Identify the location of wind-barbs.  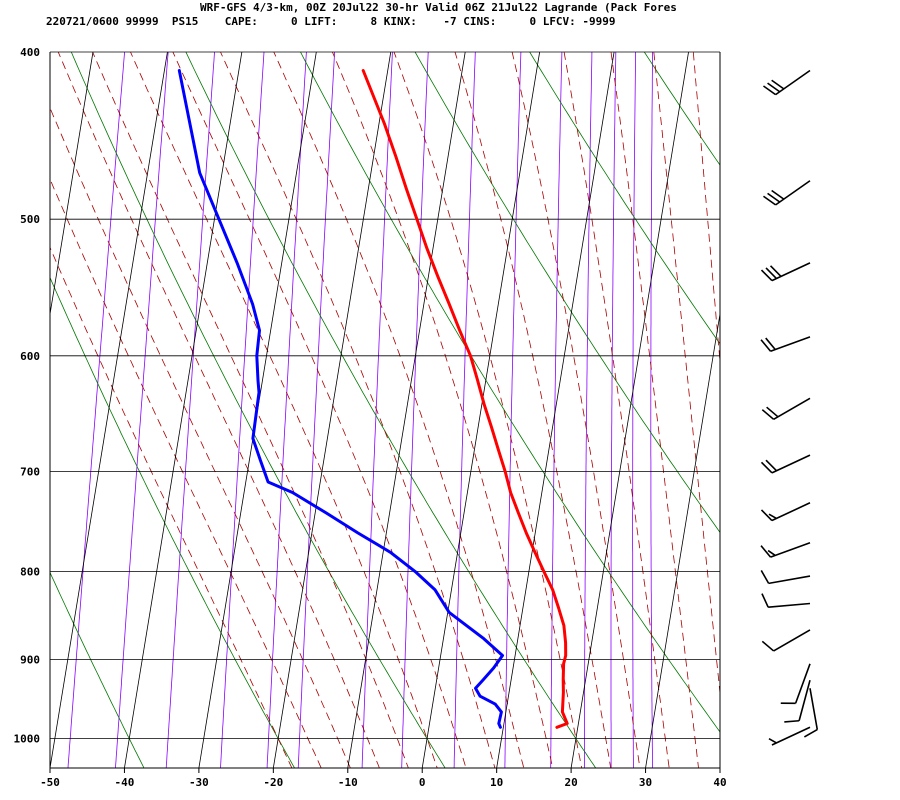
(789, 407).